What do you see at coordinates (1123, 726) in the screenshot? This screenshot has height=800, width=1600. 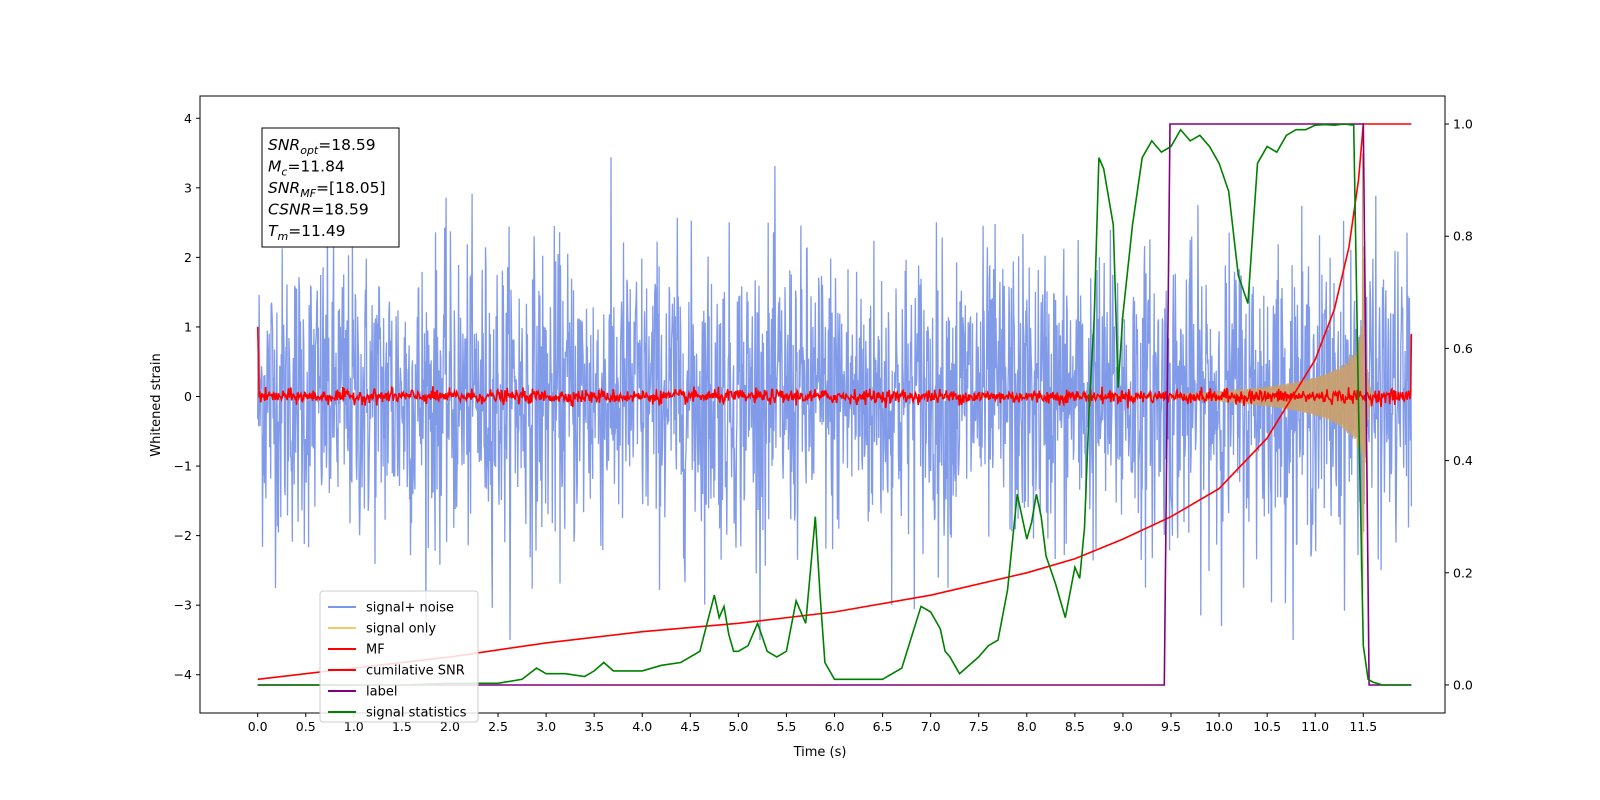 I see `x-tick-label: 9.0` at bounding box center [1123, 726].